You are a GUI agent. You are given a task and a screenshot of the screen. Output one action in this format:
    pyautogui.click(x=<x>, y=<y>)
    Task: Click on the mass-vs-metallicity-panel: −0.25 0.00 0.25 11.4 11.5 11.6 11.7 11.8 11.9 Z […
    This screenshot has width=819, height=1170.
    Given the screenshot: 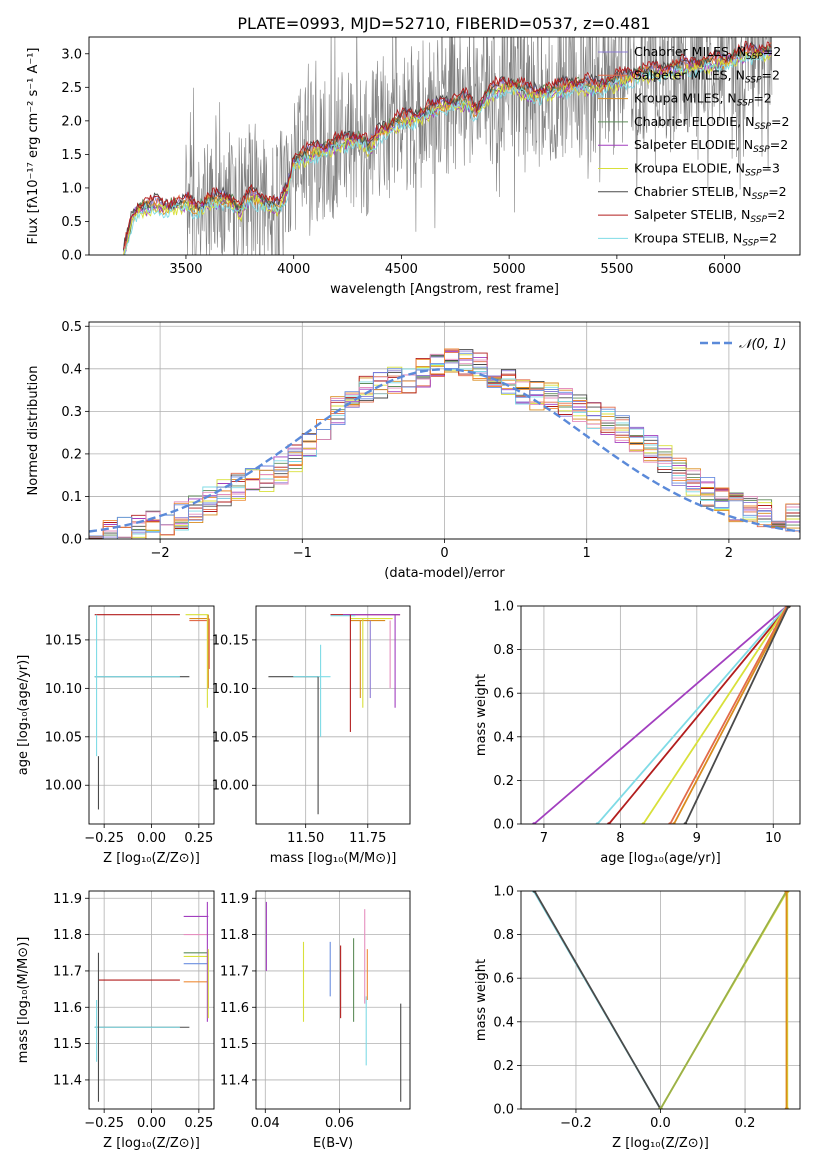 What is the action you would take?
    pyautogui.click(x=115, y=1020)
    